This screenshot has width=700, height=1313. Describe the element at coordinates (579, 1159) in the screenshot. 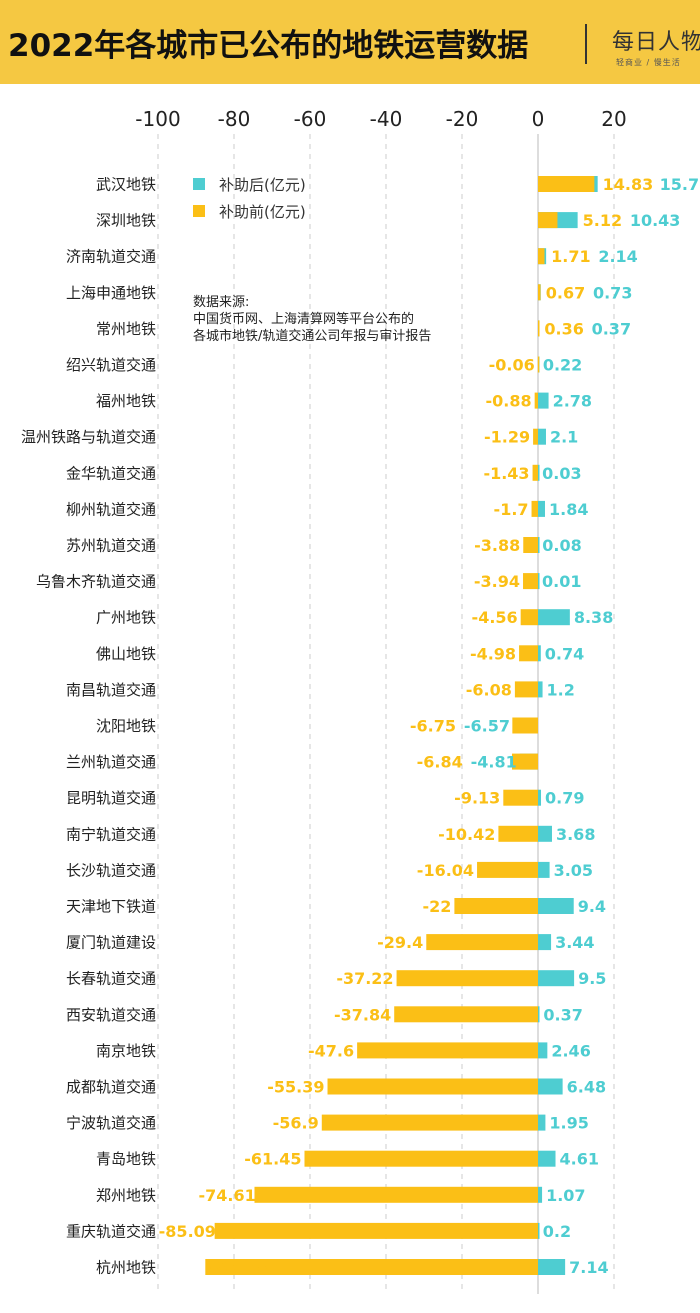

I see `data-label-after: 4.61` at that location.